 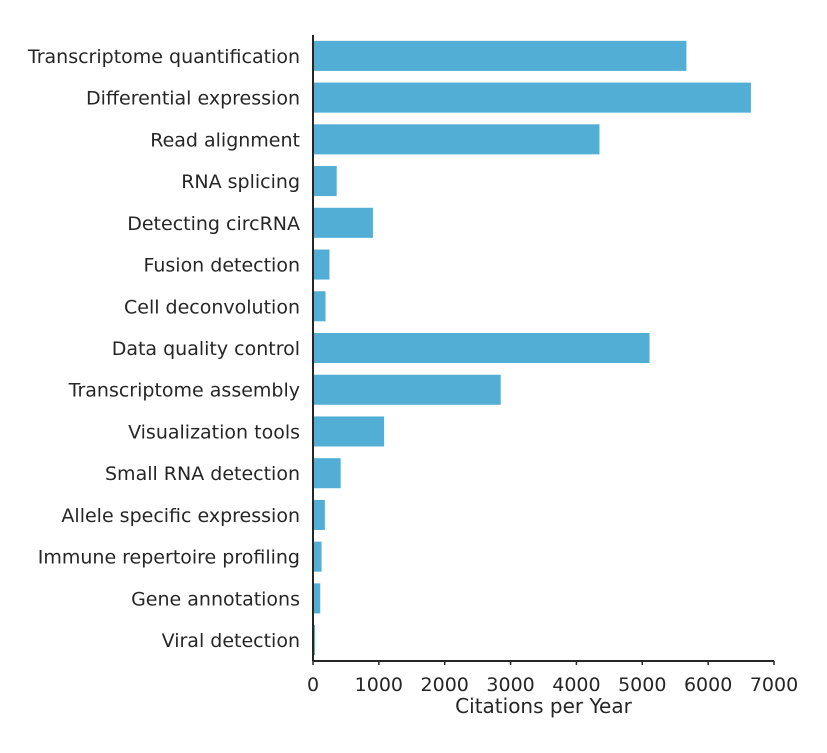 What do you see at coordinates (379, 685) in the screenshot?
I see `x-tick-label: 1000` at bounding box center [379, 685].